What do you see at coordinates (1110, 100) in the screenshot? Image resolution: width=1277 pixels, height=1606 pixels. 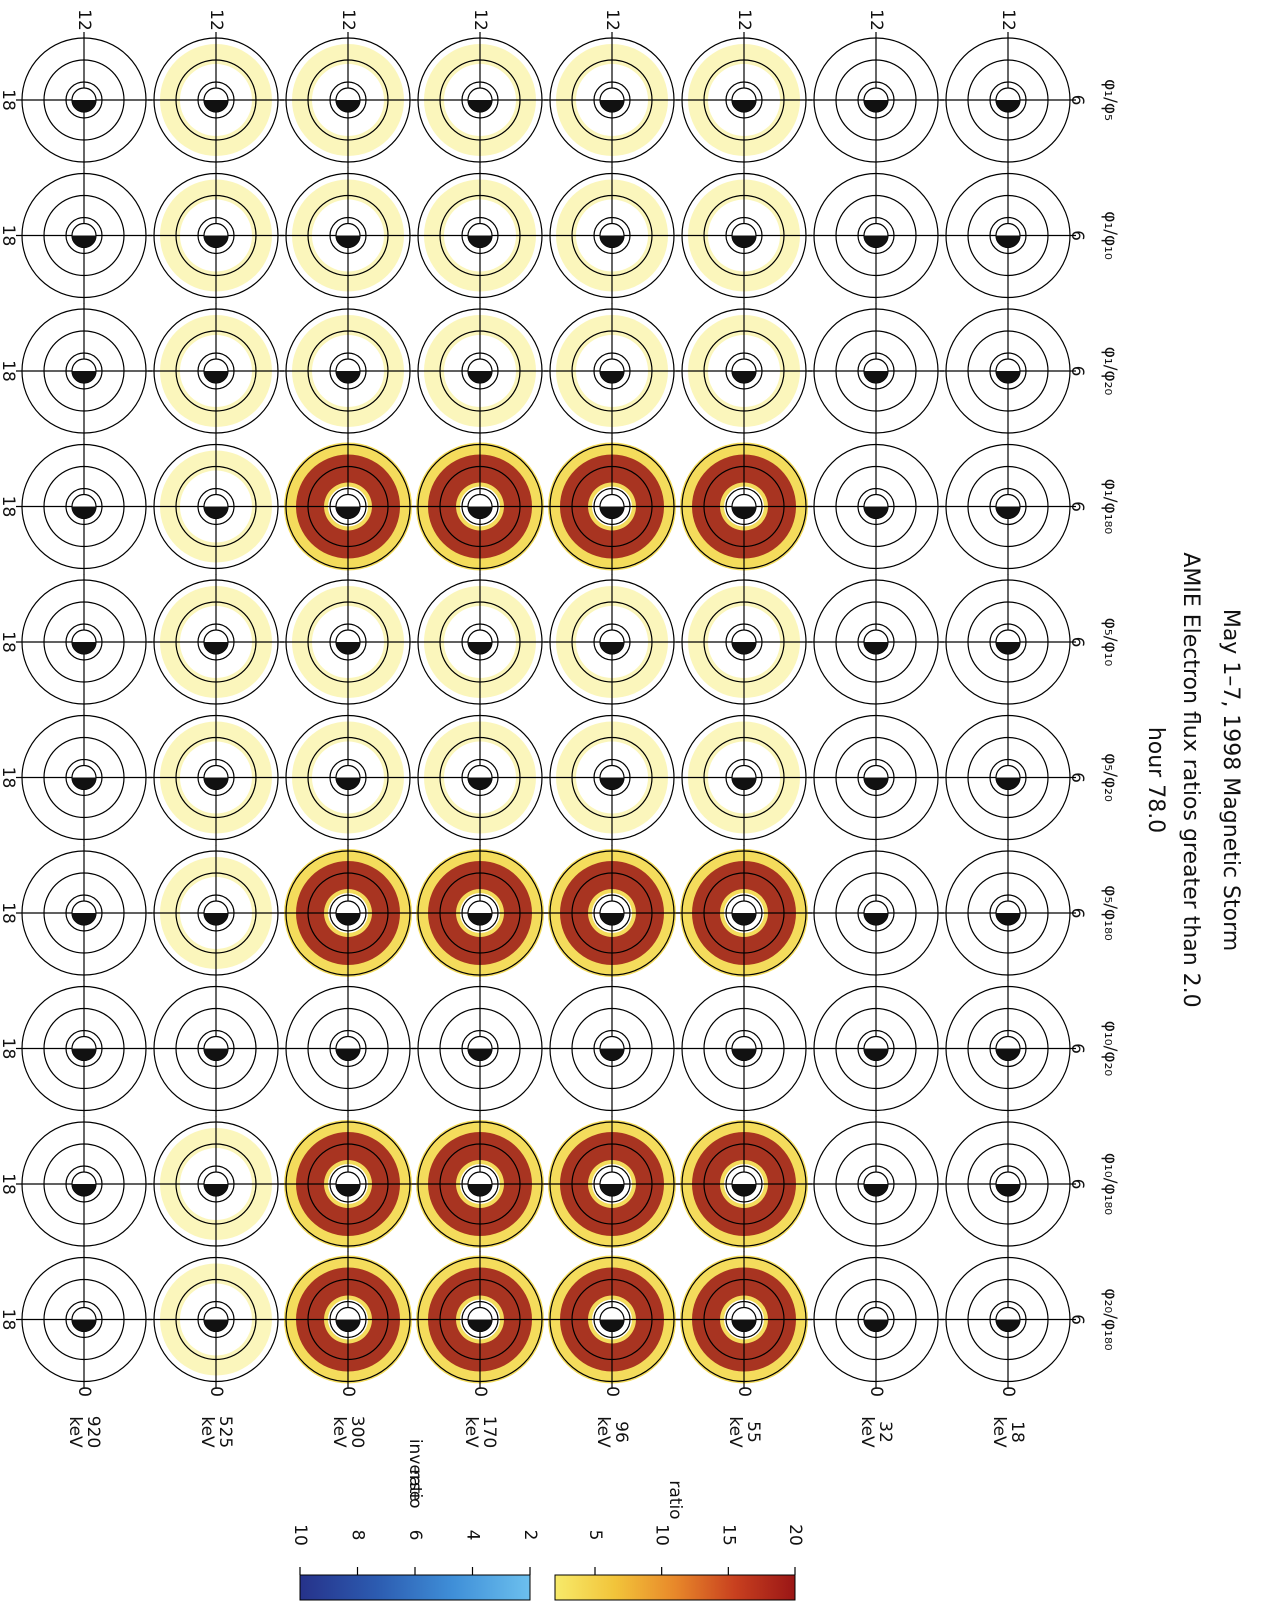 I see `column-header: φ₁/φ₅` at bounding box center [1110, 100].